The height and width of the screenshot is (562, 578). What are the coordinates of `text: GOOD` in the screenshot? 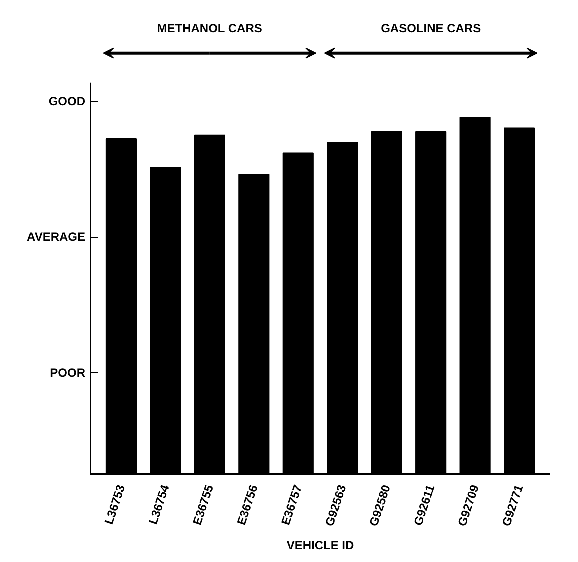 It's located at (67, 101).